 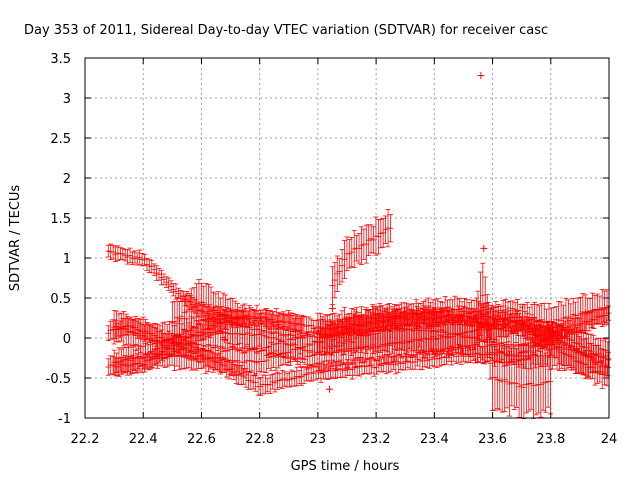 I want to click on x-axis-label: GPS time / hours, so click(x=345, y=466).